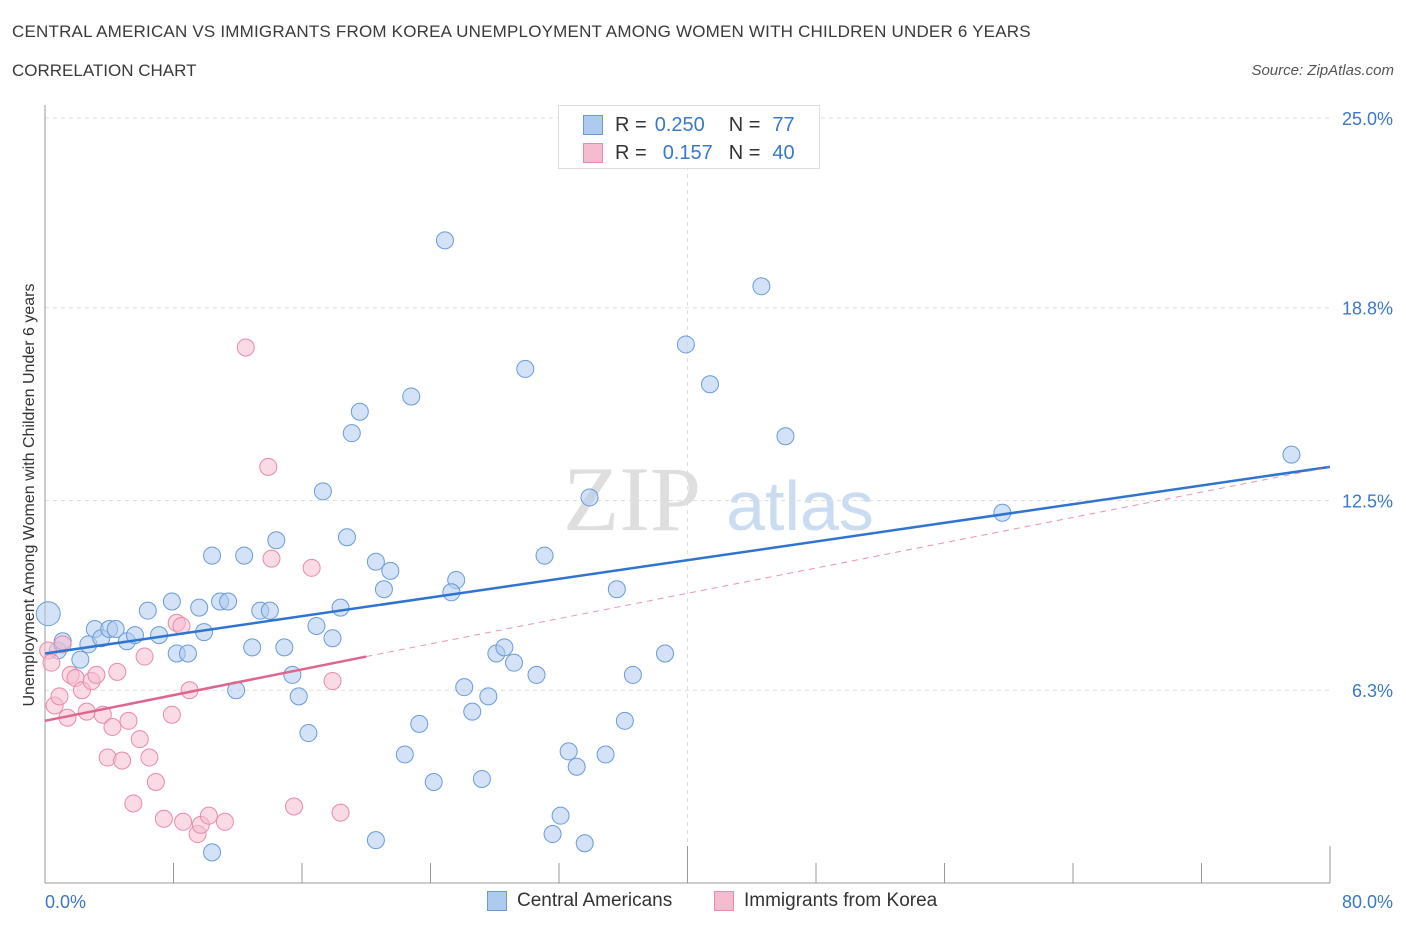 This screenshot has width=1406, height=930. Describe the element at coordinates (689, 137) in the screenshot. I see `stats-legend: R = 0.250 N = 77 R = 0.157 N = 40` at that location.